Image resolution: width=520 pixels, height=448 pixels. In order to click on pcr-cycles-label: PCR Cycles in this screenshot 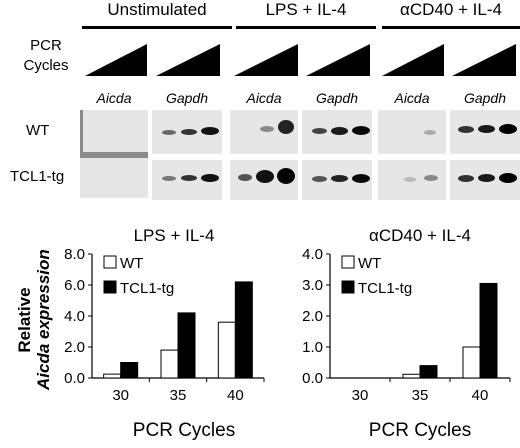, I will do `click(46, 55)`.